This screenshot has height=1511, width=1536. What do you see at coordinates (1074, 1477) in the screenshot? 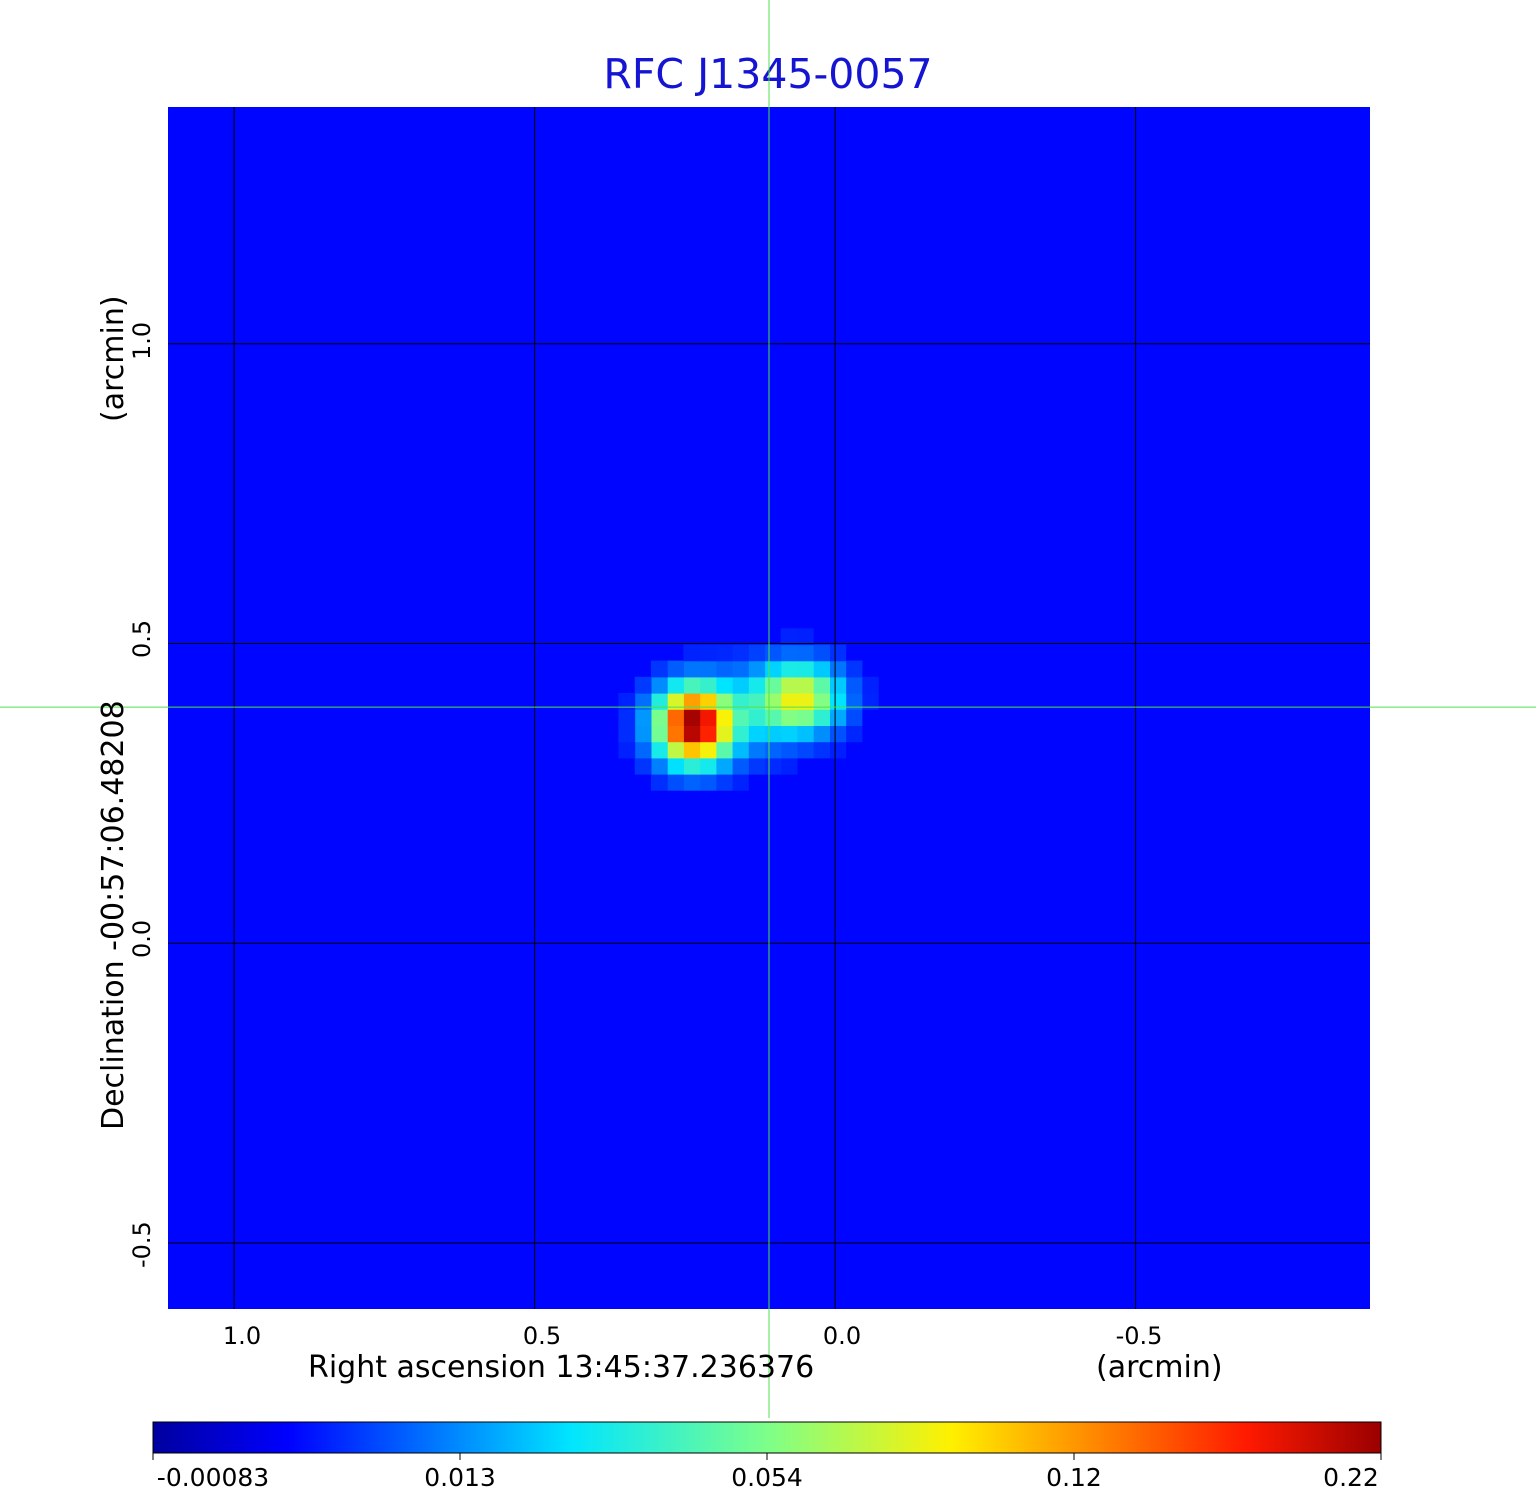
I see `colorbar-tick-label: 0.12` at bounding box center [1074, 1477].